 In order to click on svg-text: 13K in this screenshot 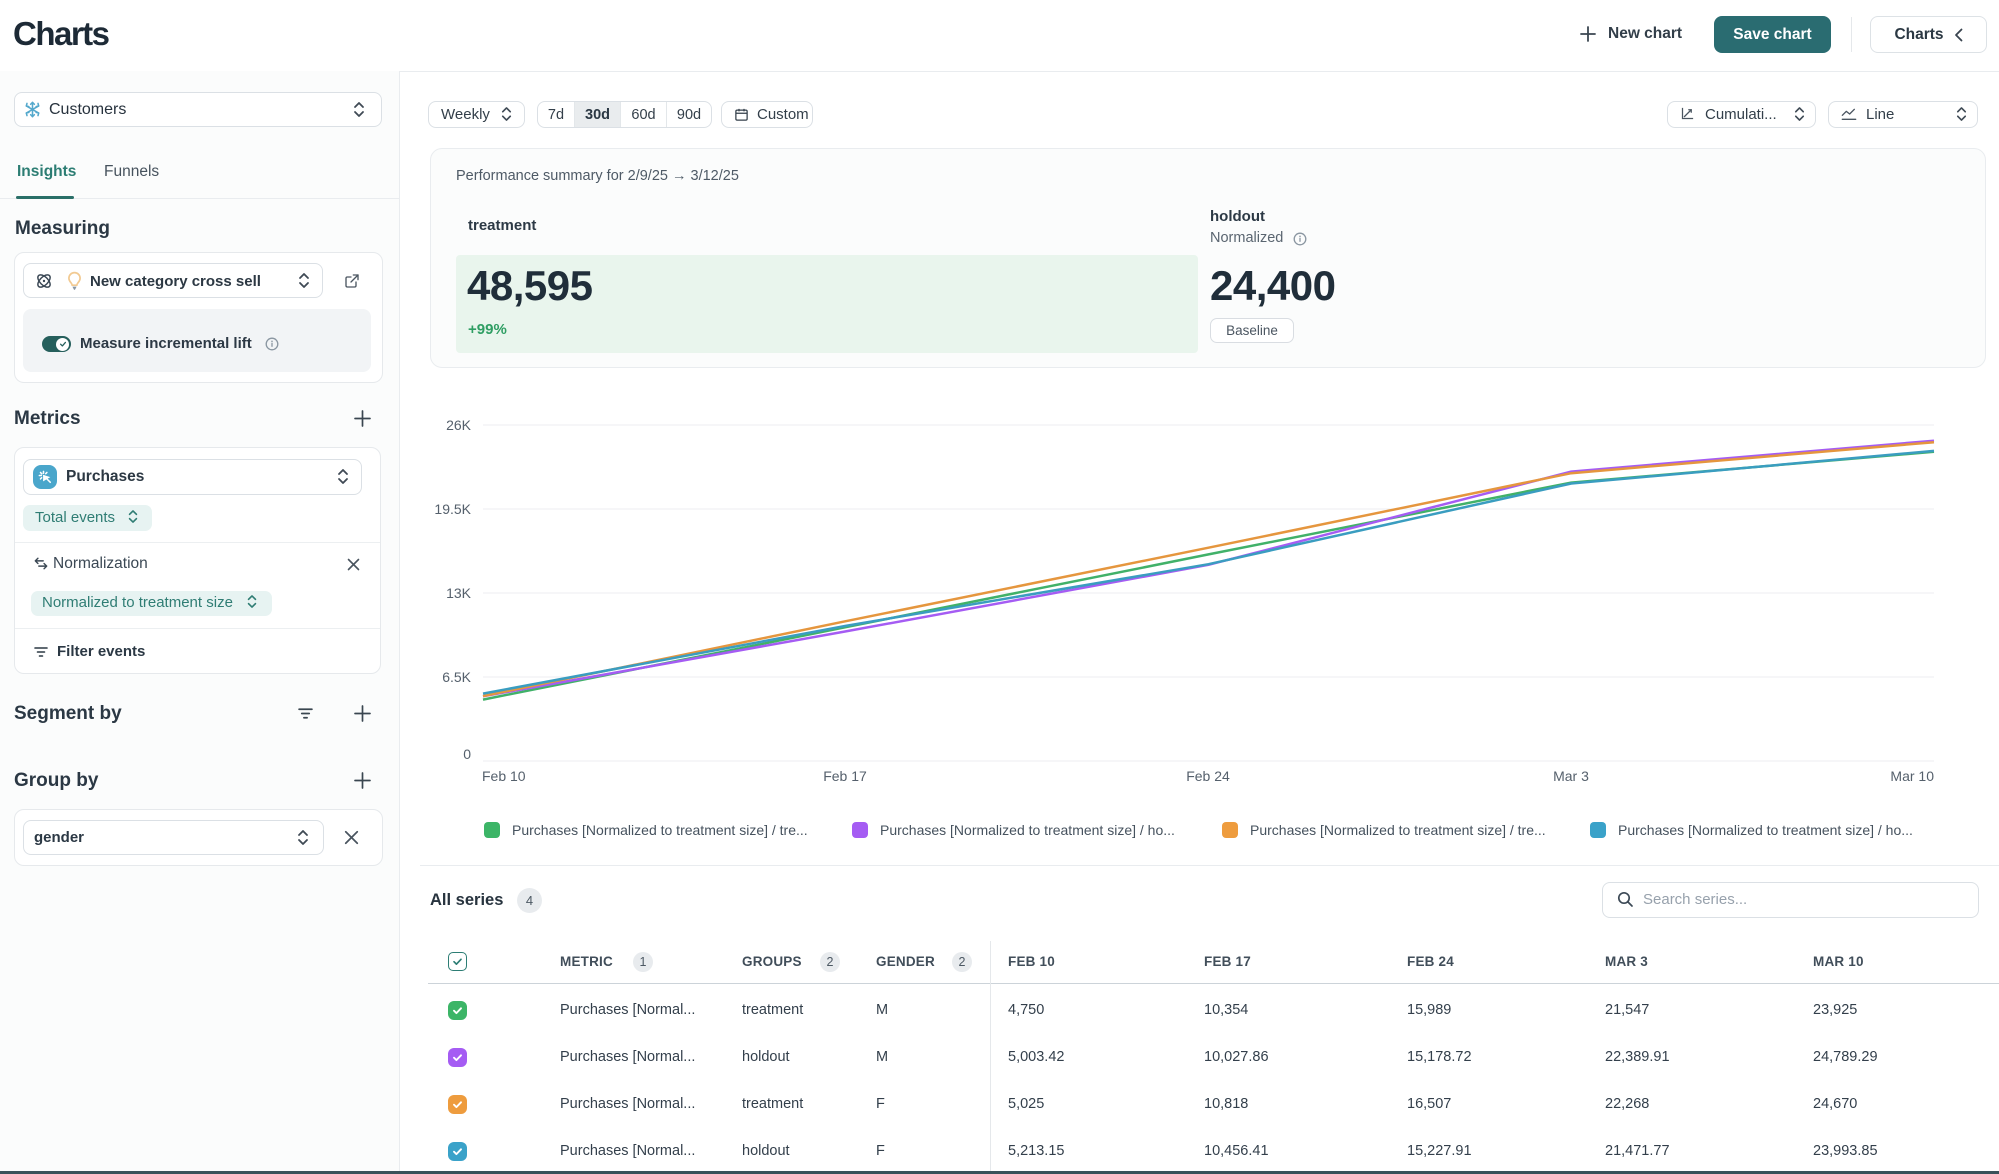, I will do `click(459, 593)`.